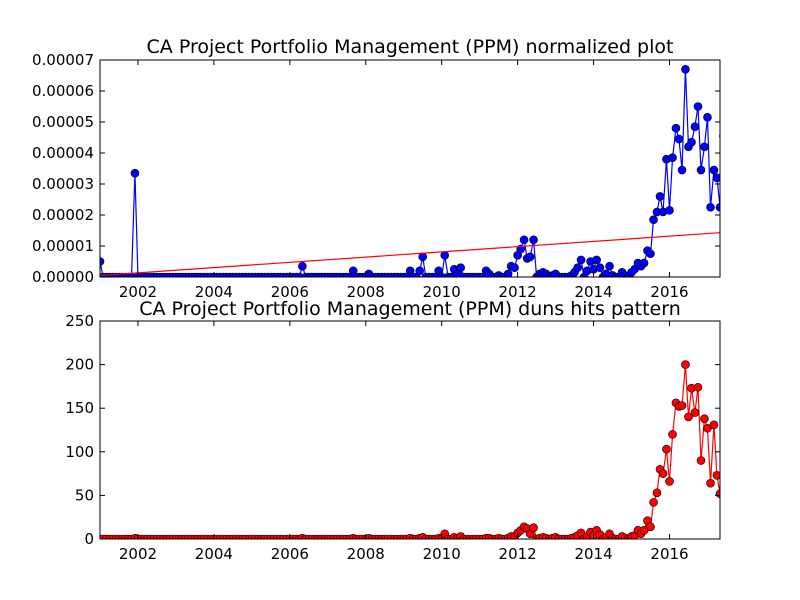  Describe the element at coordinates (79, 408) in the screenshot. I see `y-tick-label: 150` at that location.